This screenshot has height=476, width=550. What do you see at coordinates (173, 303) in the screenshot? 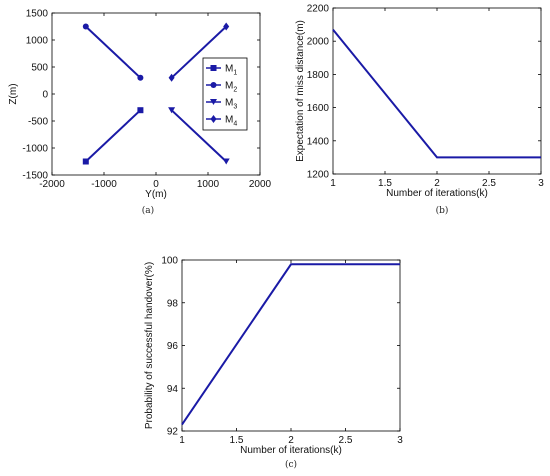
I see `y-tick-label: 98` at bounding box center [173, 303].